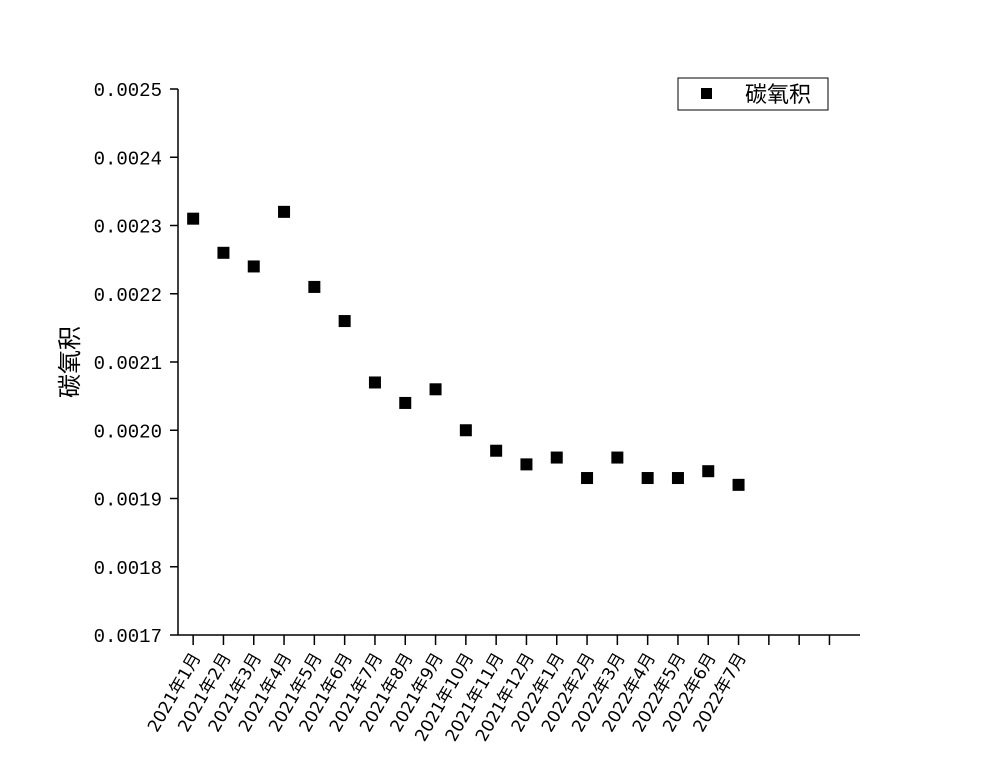 The width and height of the screenshot is (1000, 765). Describe the element at coordinates (128, 637) in the screenshot. I see `y-tick-label: 0.0017` at that location.